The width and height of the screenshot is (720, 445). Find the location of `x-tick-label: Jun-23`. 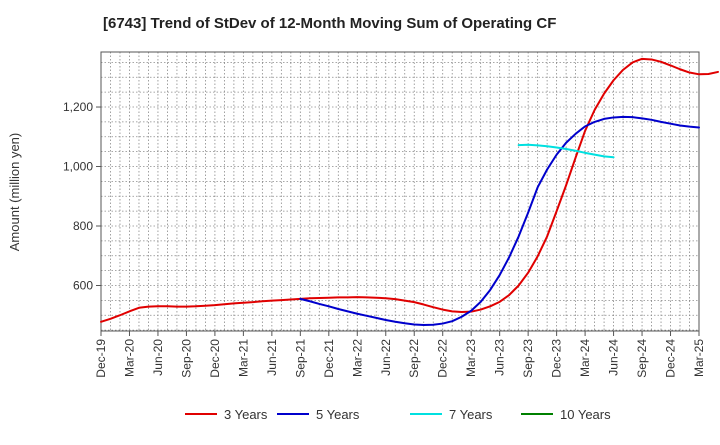

x-tick-label: Jun-23 is located at coordinates (500, 357).